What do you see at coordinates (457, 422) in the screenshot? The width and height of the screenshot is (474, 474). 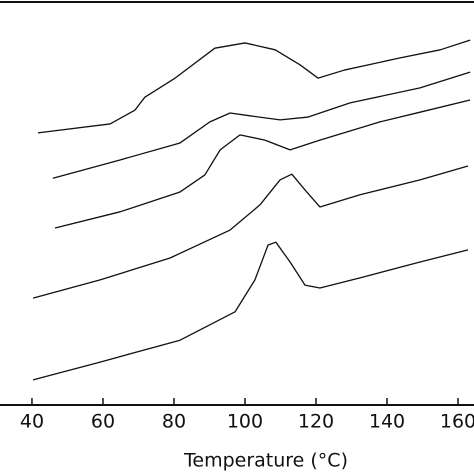 I see `x-tick-label: 160` at bounding box center [457, 422].